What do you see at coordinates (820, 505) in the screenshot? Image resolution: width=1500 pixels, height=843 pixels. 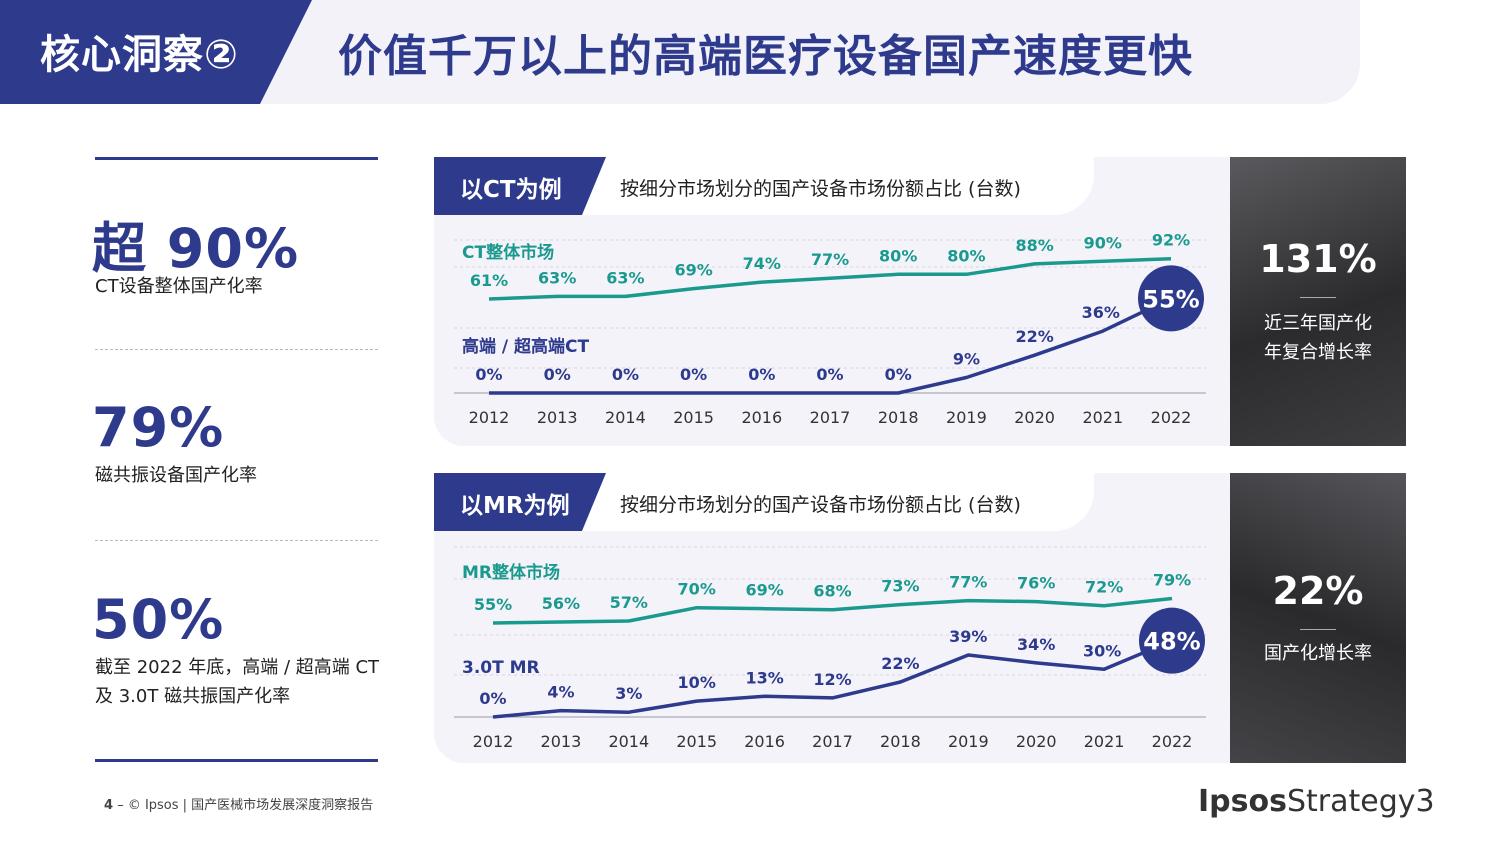 I see `mr-panel-subtitle: 按细分市场划分的国产设备市场份额占比 (台数)` at bounding box center [820, 505].